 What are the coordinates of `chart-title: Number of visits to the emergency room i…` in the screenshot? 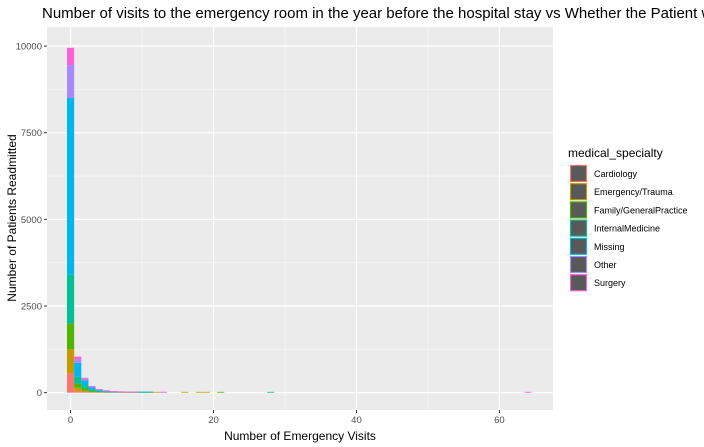 It's located at (373, 13).